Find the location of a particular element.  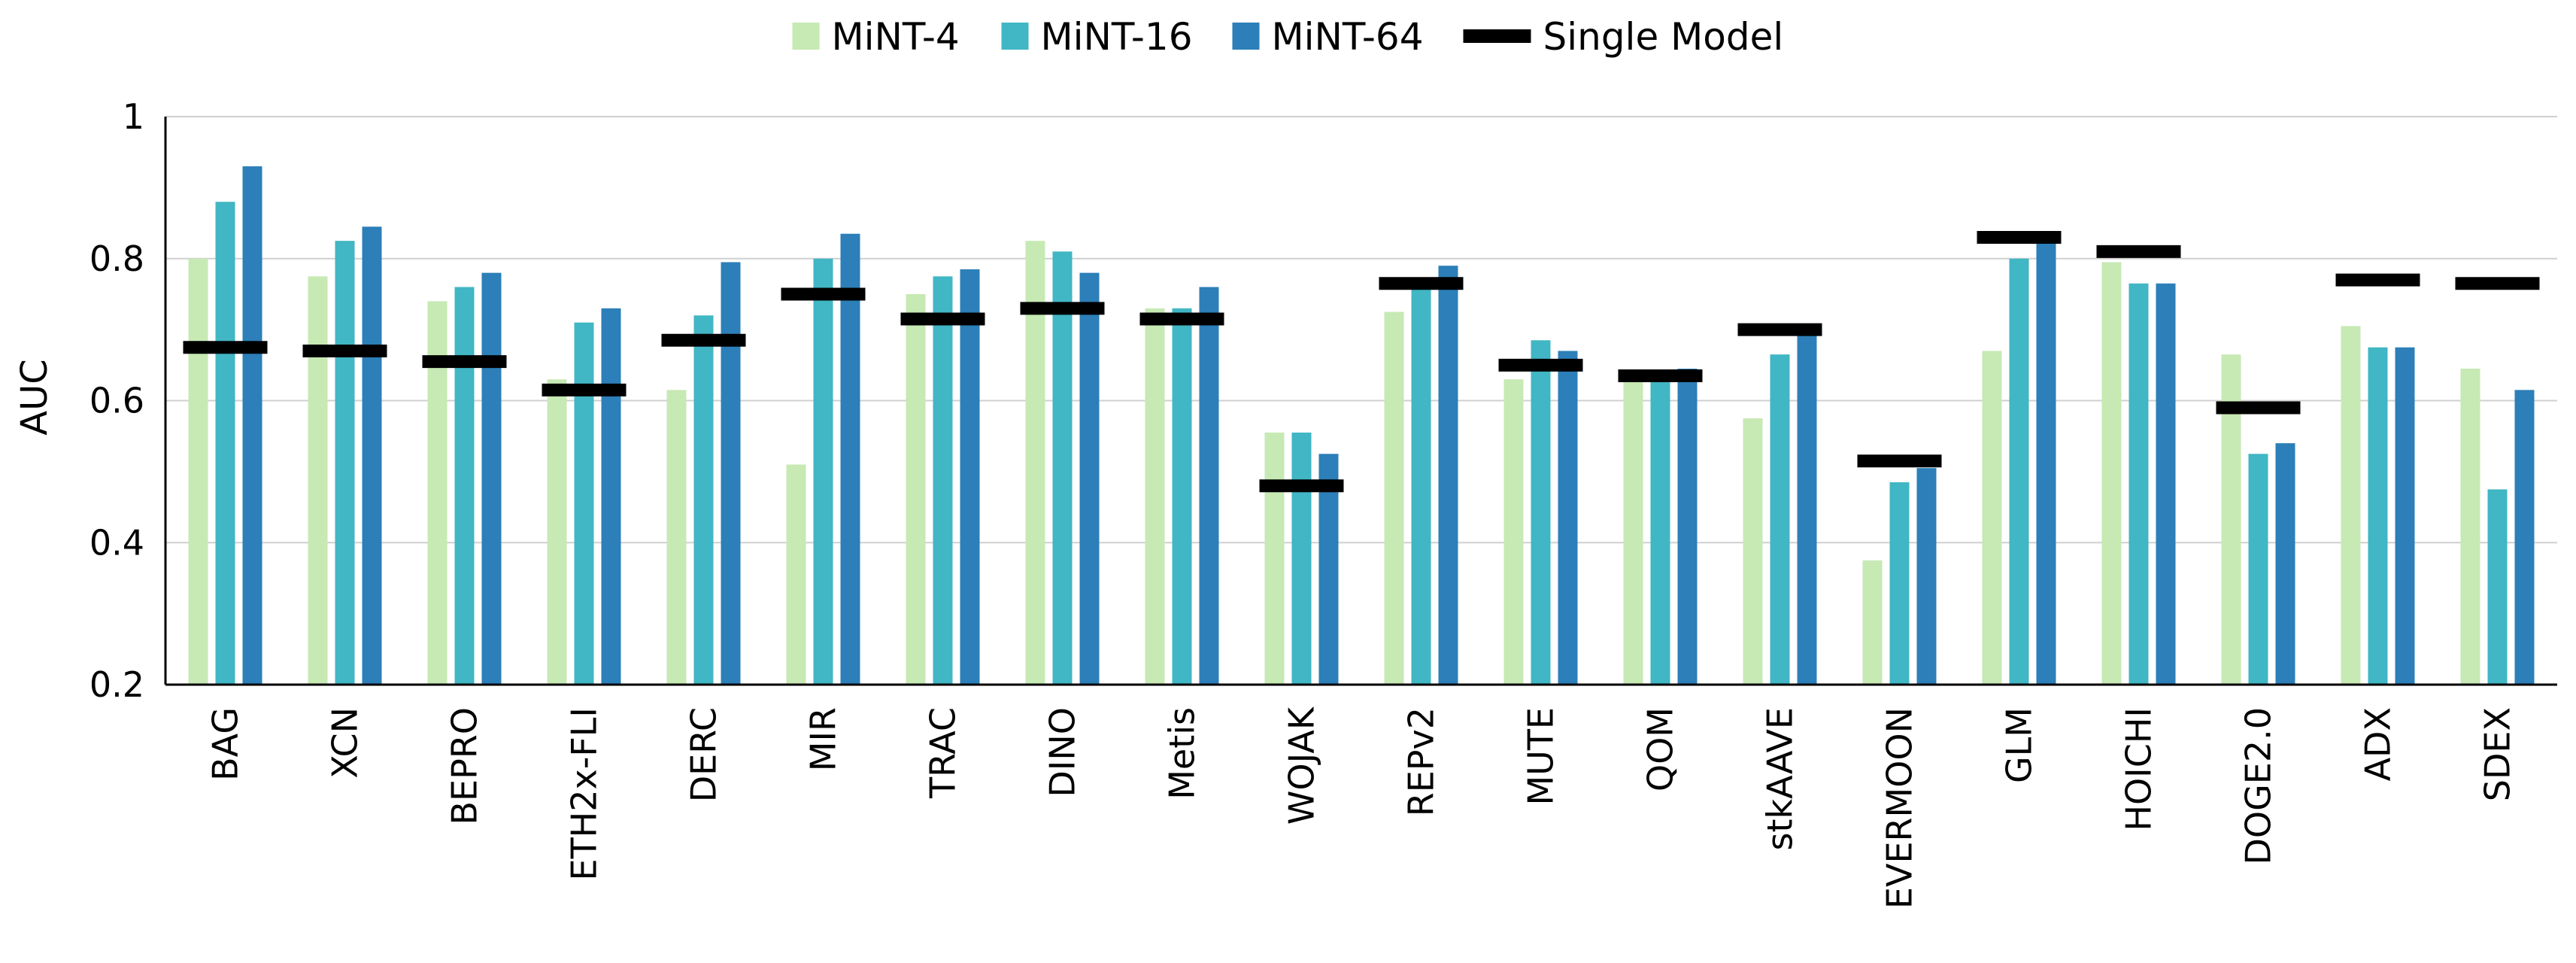

y-tick-label: 0.2 is located at coordinates (117, 684).